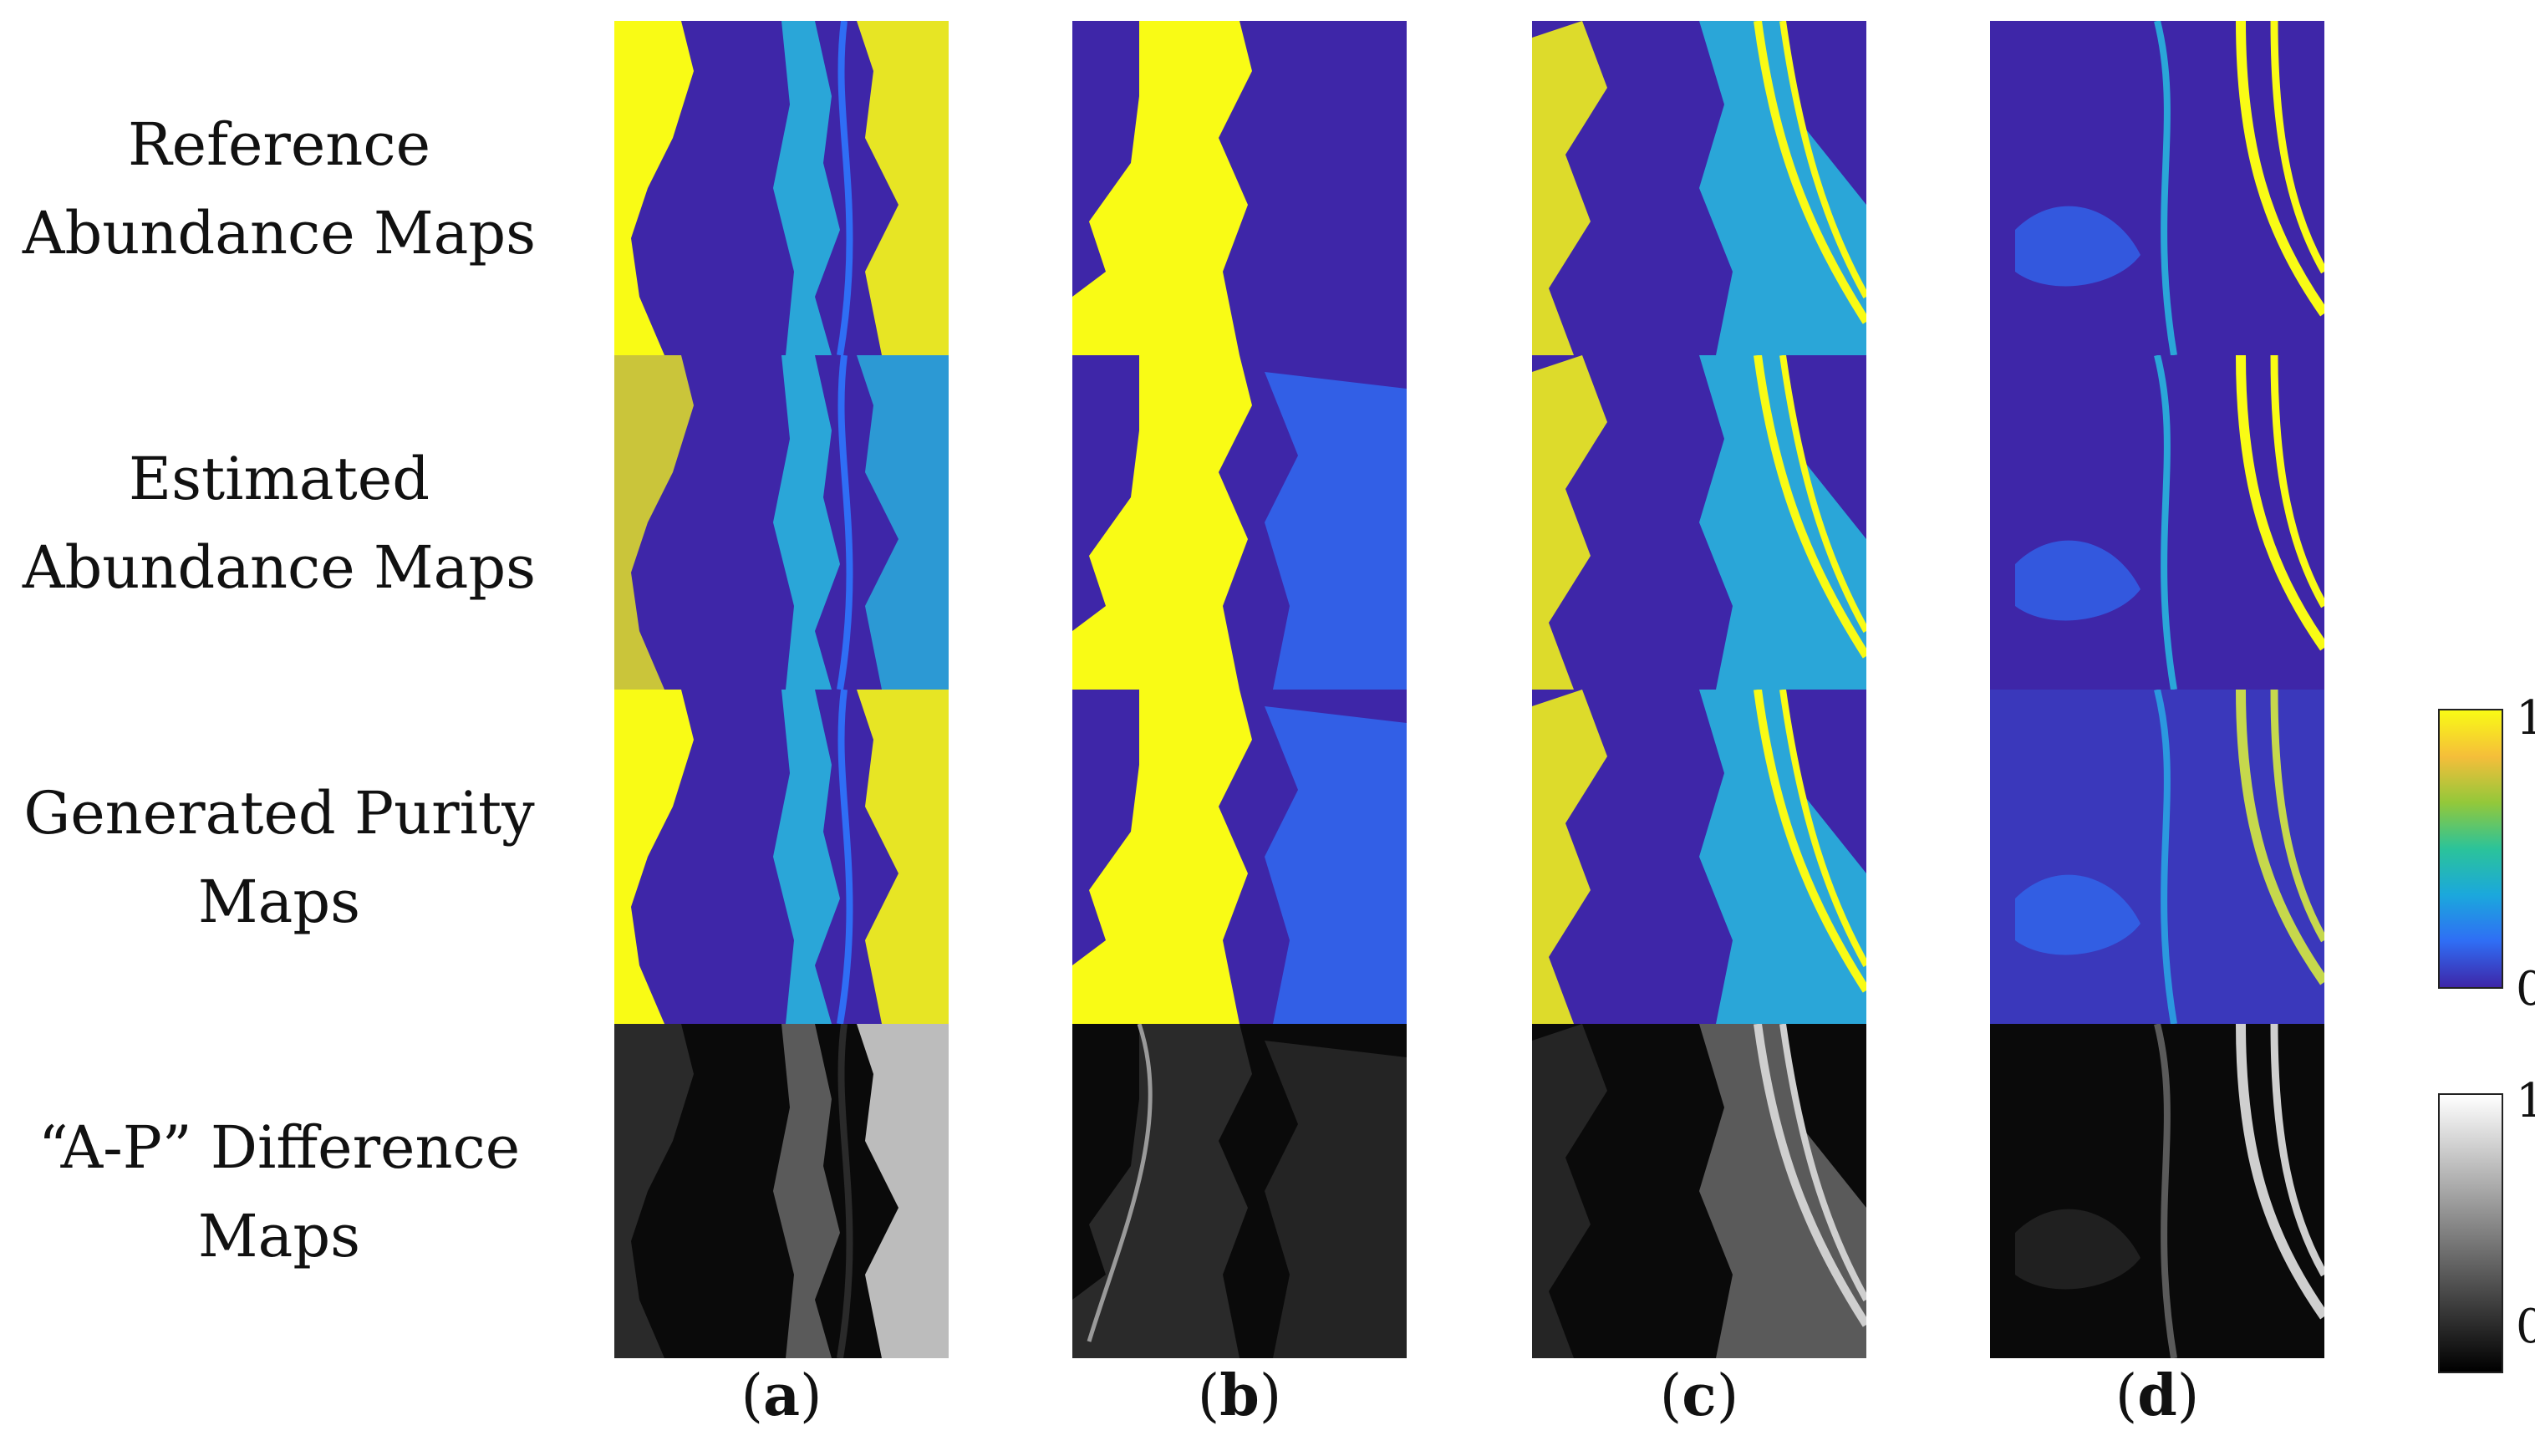 The height and width of the screenshot is (1456, 2535). I want to click on column-label-b: (b), so click(1239, 1395).